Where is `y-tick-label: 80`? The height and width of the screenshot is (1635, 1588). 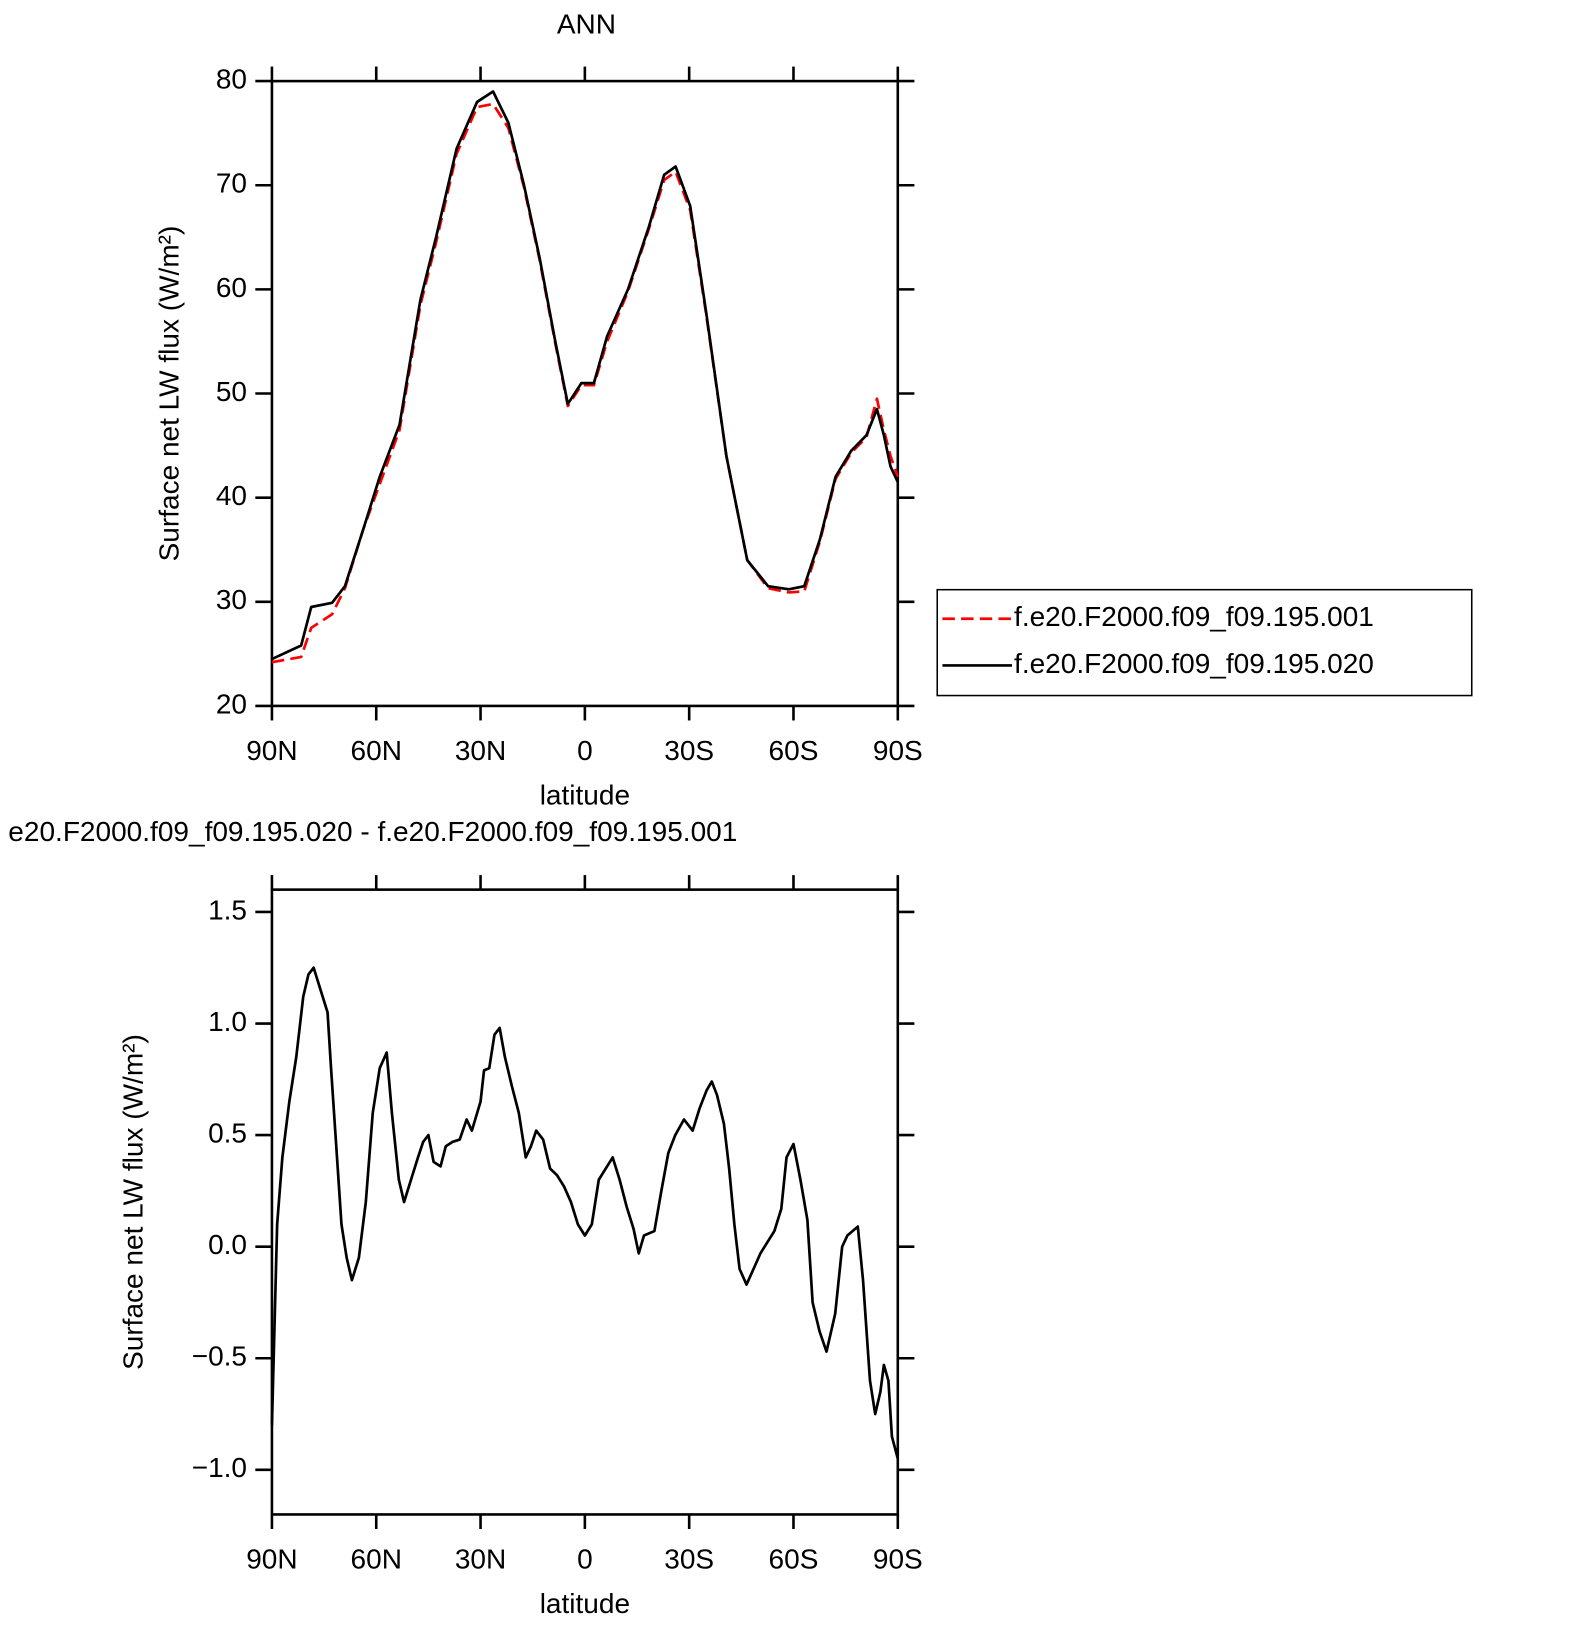 y-tick-label: 80 is located at coordinates (231, 79).